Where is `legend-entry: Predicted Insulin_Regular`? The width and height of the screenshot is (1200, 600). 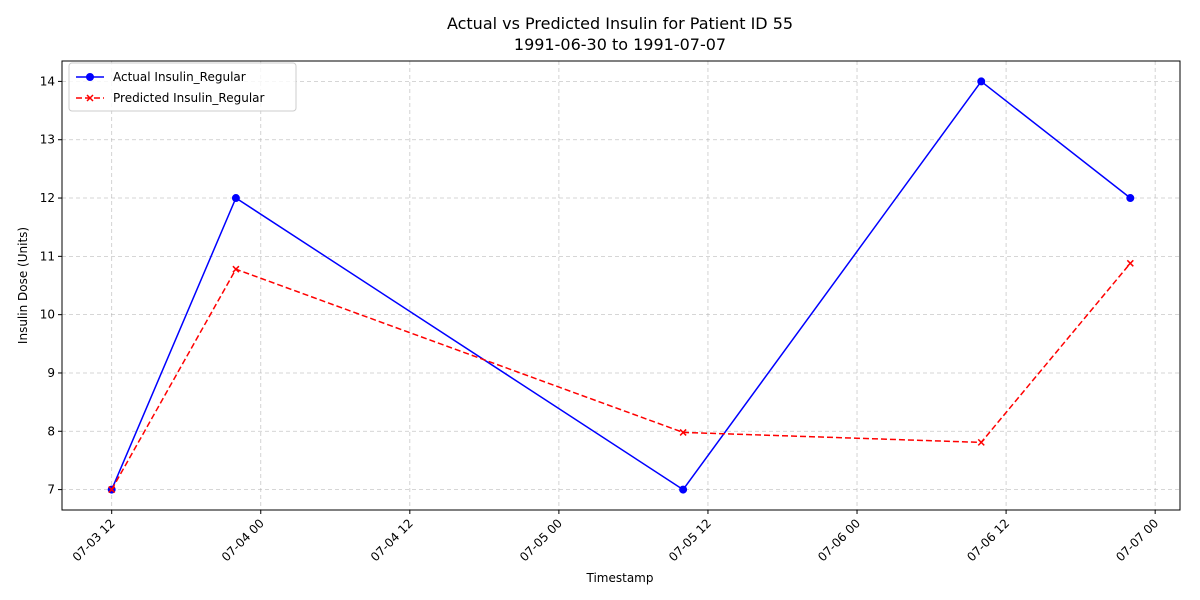 legend-entry: Predicted Insulin_Regular is located at coordinates (170, 98).